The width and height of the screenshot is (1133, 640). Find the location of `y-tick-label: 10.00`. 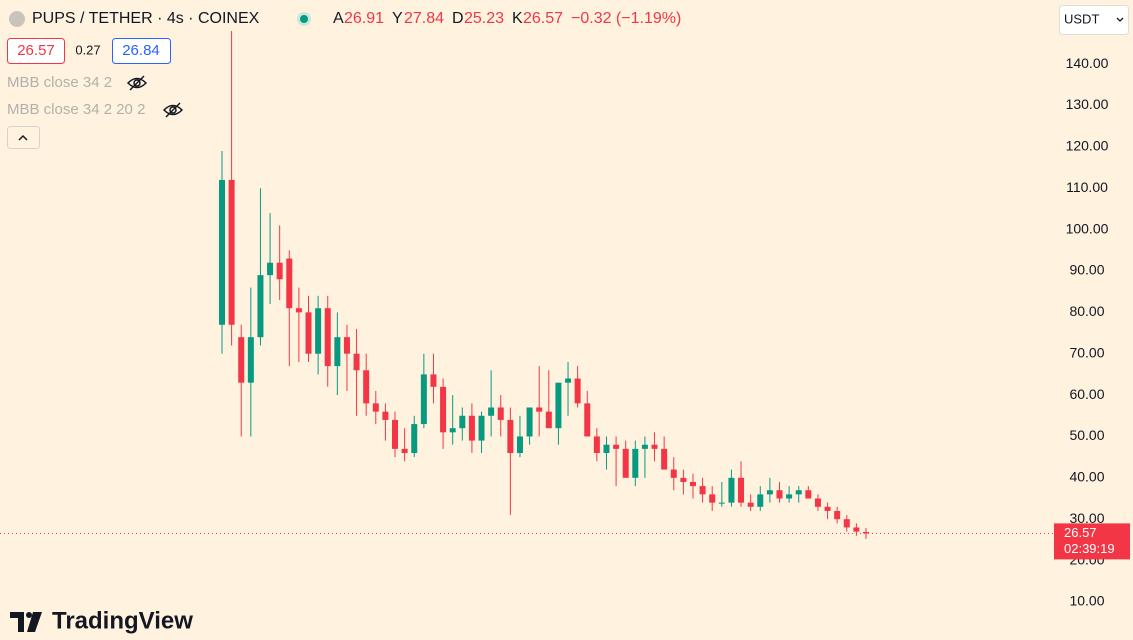

y-tick-label: 10.00 is located at coordinates (1086, 601).